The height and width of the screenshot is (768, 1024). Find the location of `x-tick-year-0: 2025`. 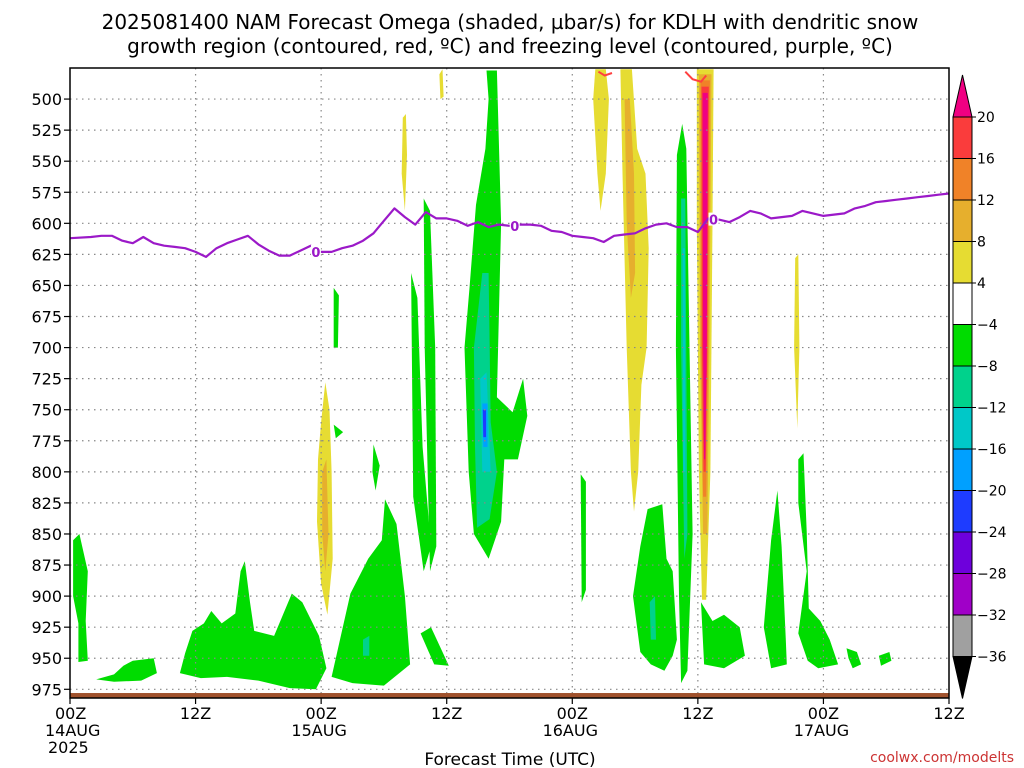

x-tick-year-0: 2025 is located at coordinates (68, 747).